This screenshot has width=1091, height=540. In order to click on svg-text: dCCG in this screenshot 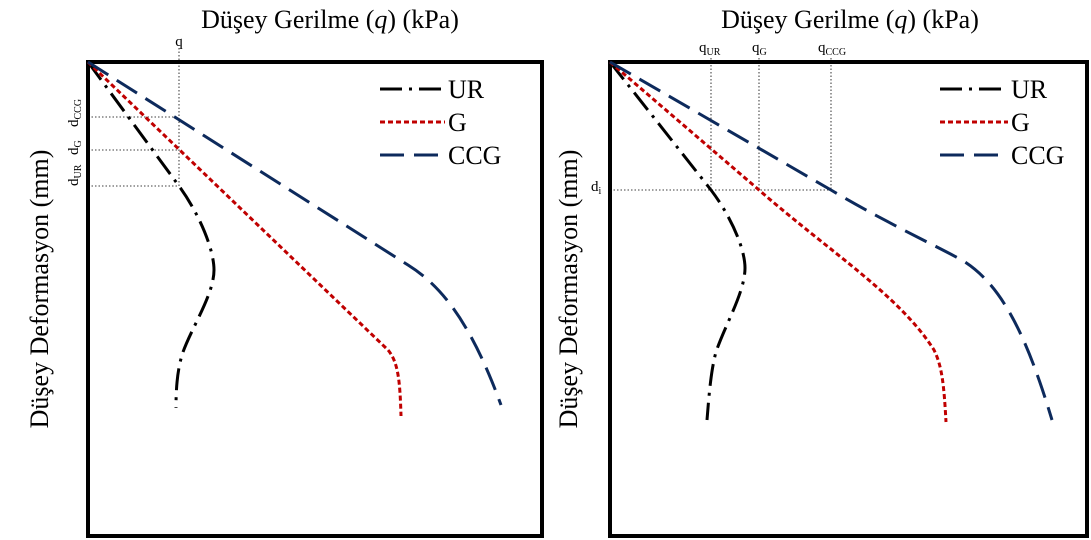, I will do `click(75, 113)`.